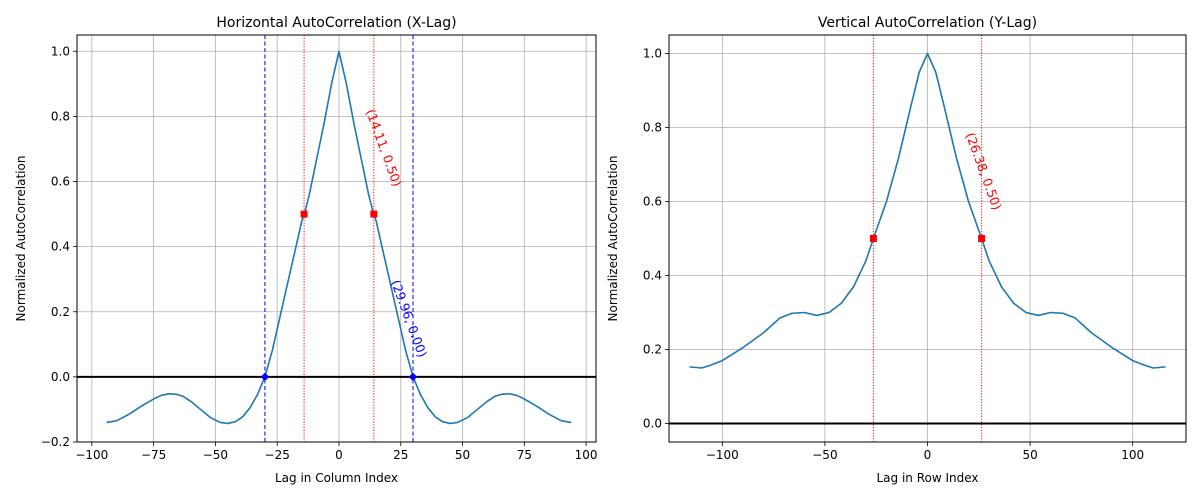 This screenshot has width=1200, height=500. Describe the element at coordinates (55, 442) in the screenshot. I see `y-tick-label: −0.2` at that location.